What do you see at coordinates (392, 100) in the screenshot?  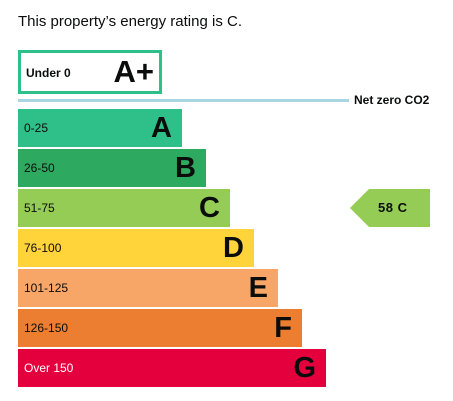 I see `net-zero-label: Net zero CO2` at bounding box center [392, 100].